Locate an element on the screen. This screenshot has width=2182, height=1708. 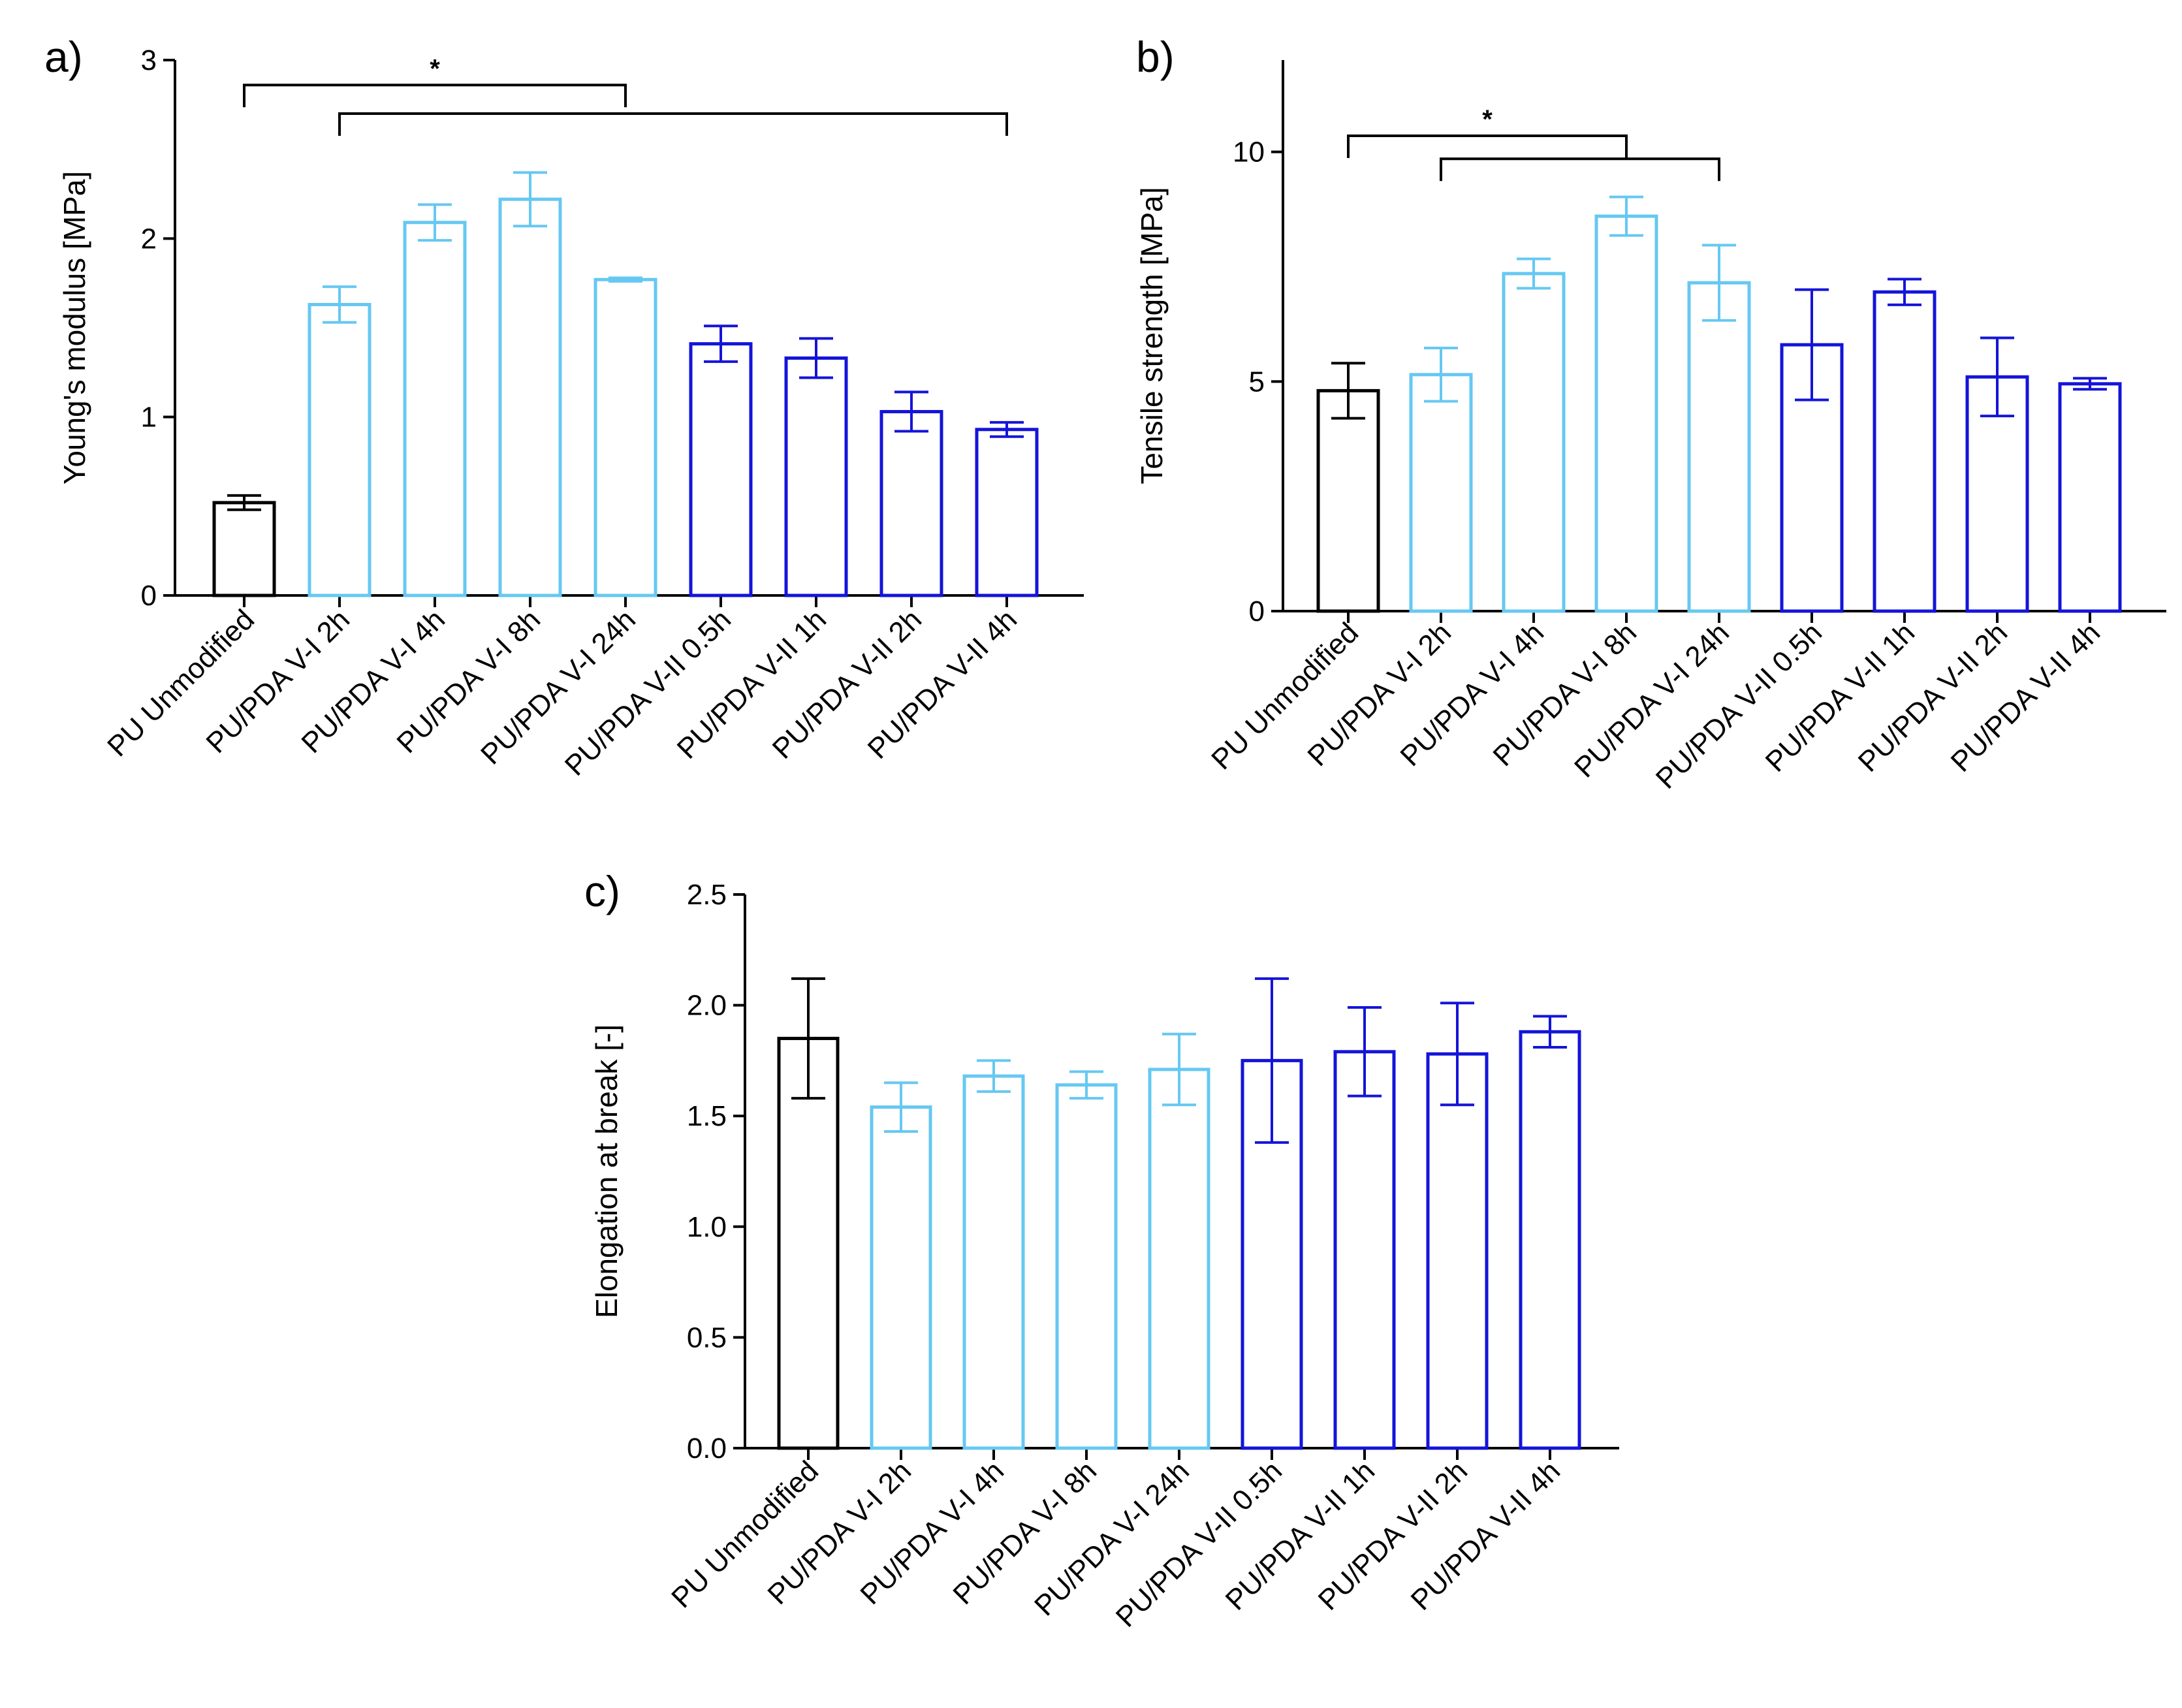
y-tick-label: 0.5 is located at coordinates (707, 1337).